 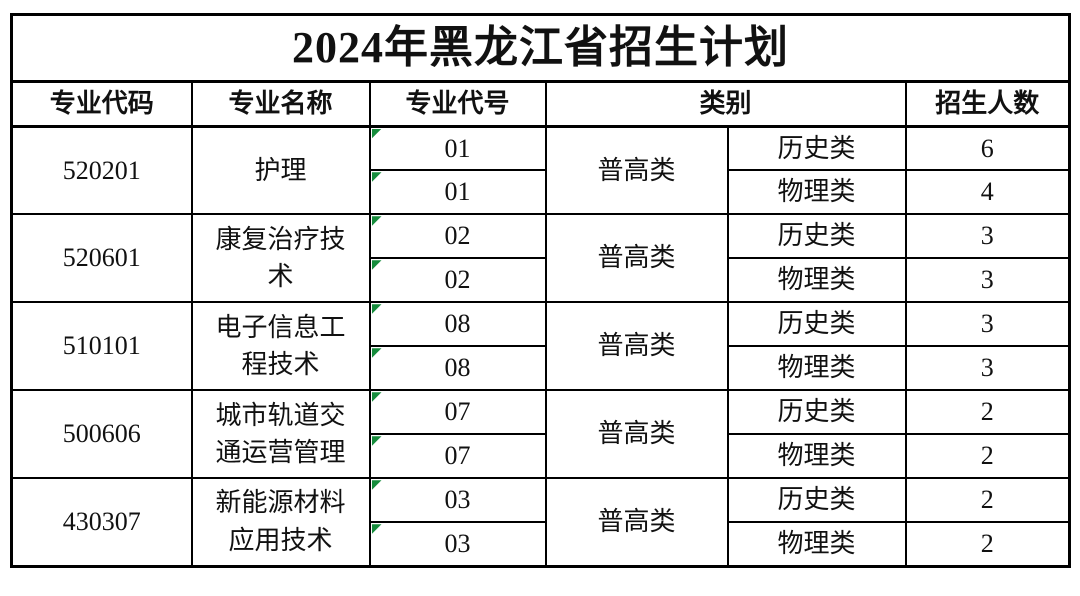 What do you see at coordinates (101, 104) in the screenshot?
I see `header-major-code: 专业代码` at bounding box center [101, 104].